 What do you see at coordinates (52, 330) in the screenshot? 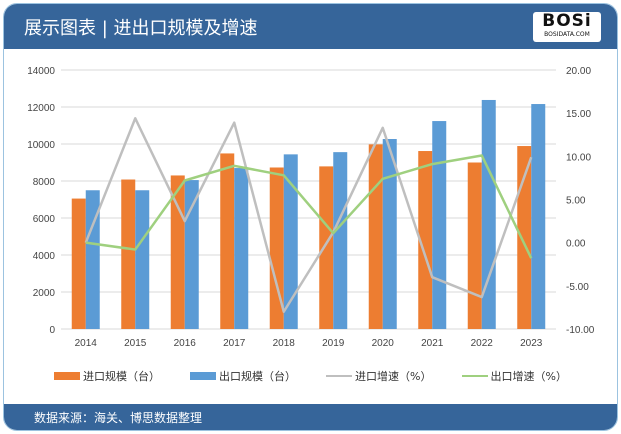
I see `y-left-tick-label: 0` at bounding box center [52, 330].